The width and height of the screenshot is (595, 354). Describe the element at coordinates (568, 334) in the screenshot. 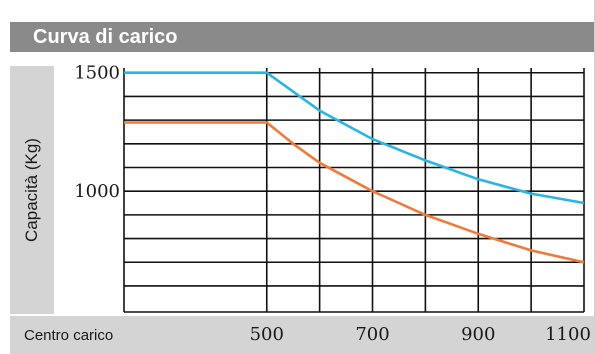

I see `x-tick-label-1100: 1100` at that location.